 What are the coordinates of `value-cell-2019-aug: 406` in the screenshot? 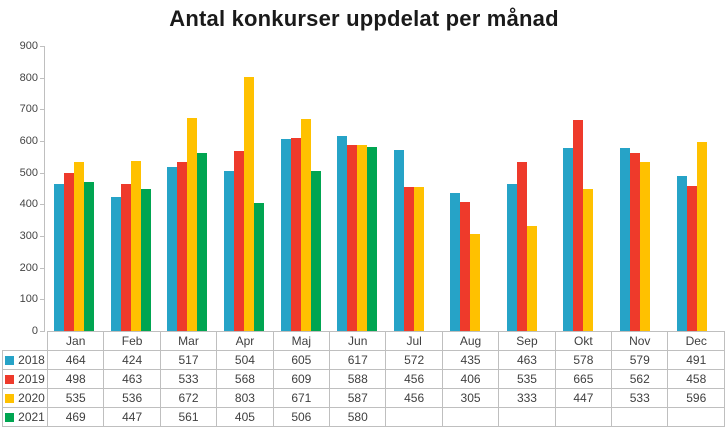 It's located at (470, 378).